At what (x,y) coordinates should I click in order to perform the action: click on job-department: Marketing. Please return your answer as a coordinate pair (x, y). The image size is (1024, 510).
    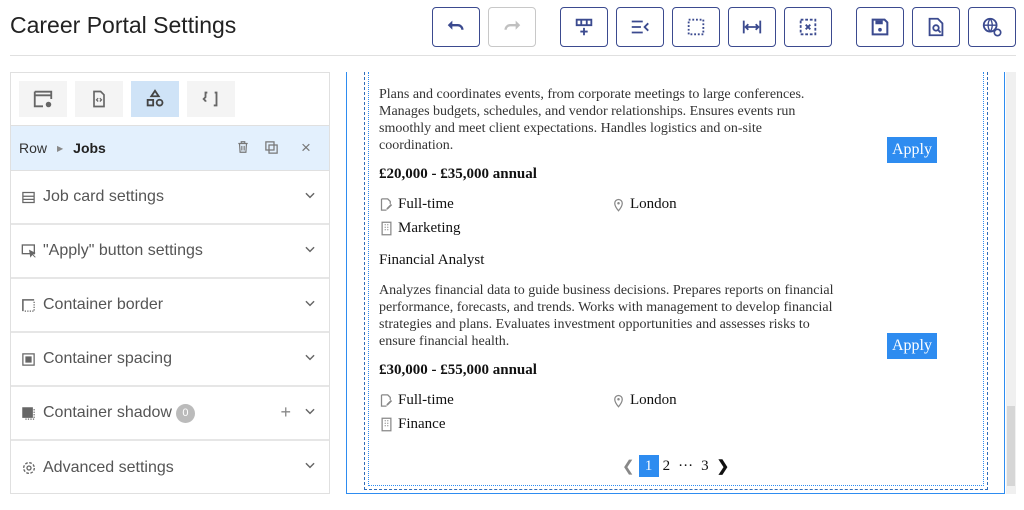
    Looking at the image, I should click on (419, 228).